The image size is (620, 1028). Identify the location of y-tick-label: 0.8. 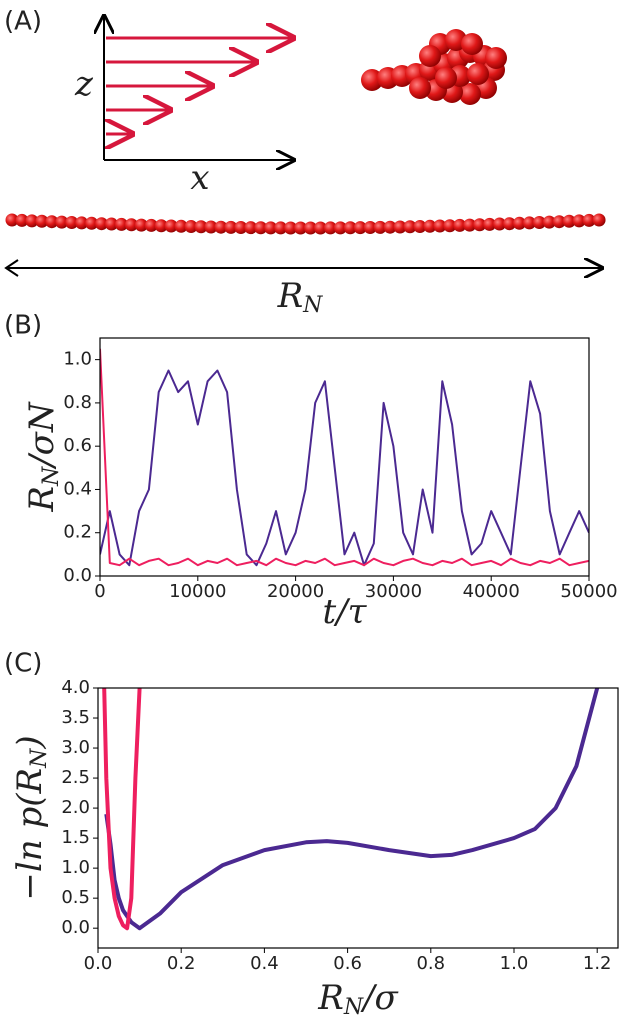
(77, 402).